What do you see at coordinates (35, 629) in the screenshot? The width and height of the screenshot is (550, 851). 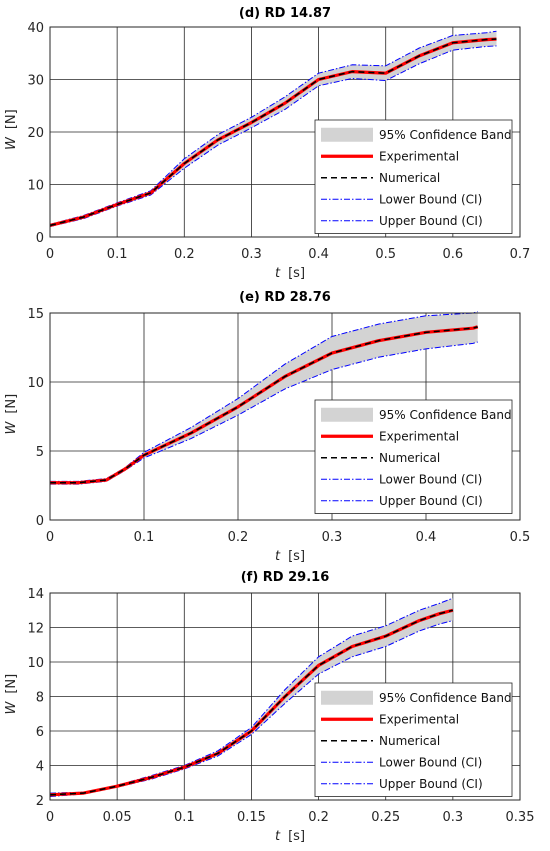 I see `y-tick-label: 12` at bounding box center [35, 629].